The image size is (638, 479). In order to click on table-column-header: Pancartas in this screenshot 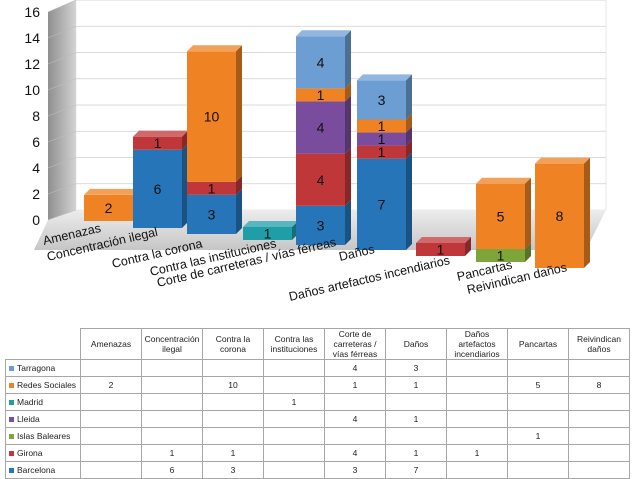, I will do `click(538, 344)`.